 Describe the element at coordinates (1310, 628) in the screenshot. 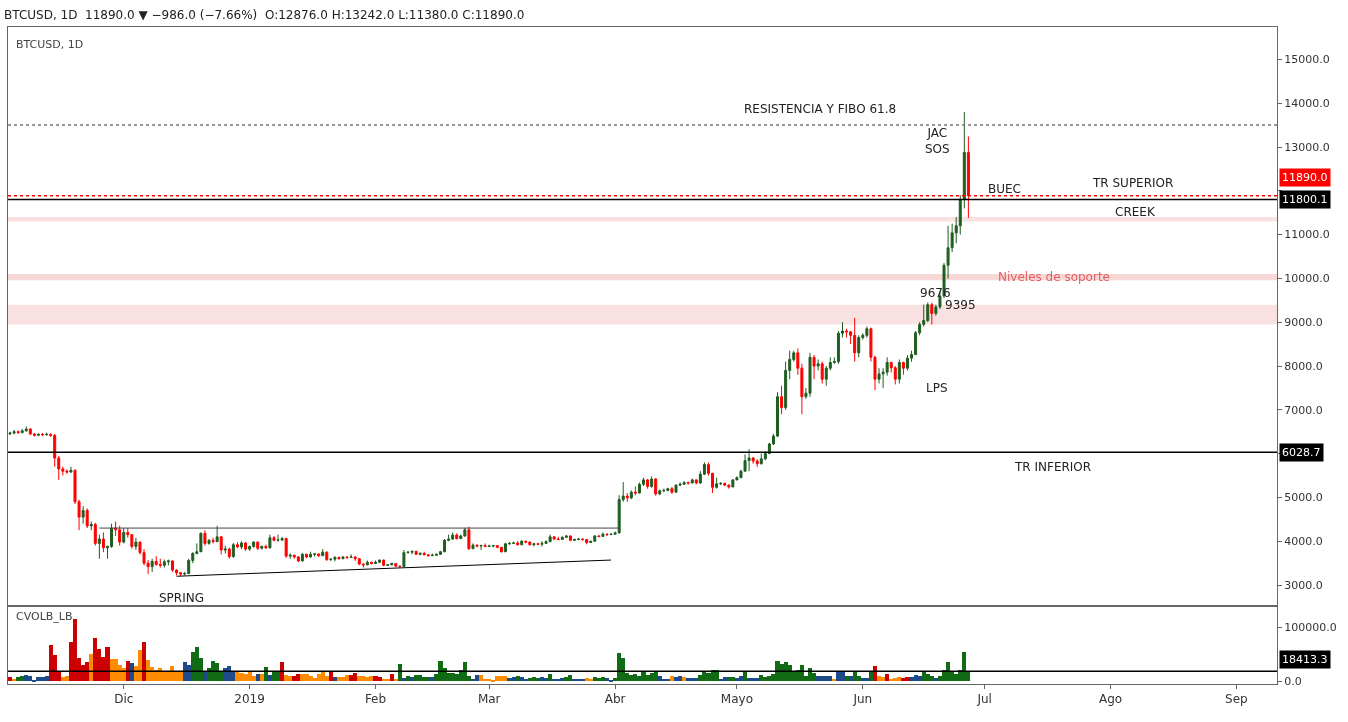

I see `y-tick-label: 100000.0` at that location.